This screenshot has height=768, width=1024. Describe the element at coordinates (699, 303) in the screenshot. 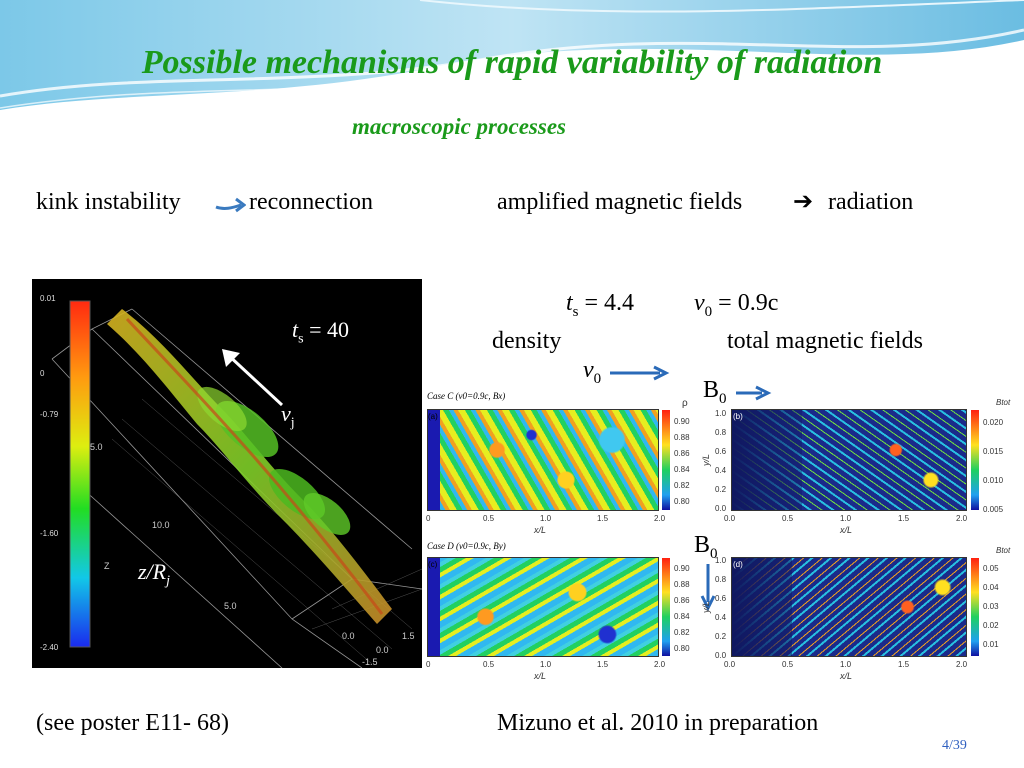

I see `velocity-symbol: v` at that location.